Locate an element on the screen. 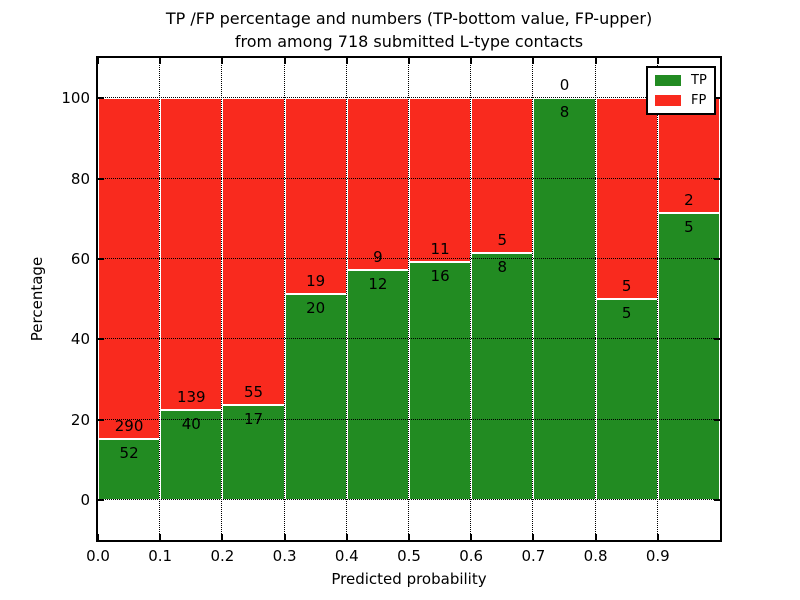  bar-label-fp: 11 is located at coordinates (440, 248).